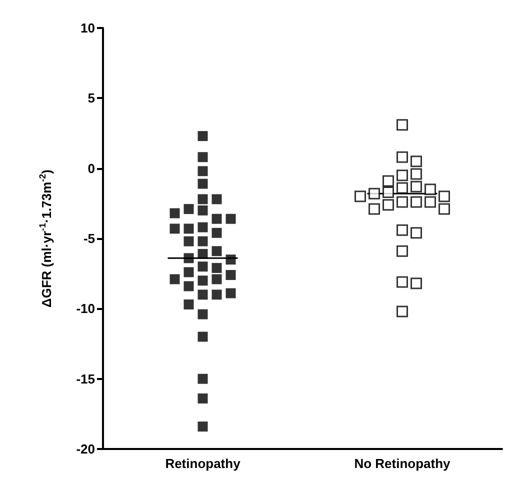  What do you see at coordinates (46, 238) in the screenshot?
I see `y-axis-title: ΔGFR (ml·yr-1·1.73m-2)` at bounding box center [46, 238].